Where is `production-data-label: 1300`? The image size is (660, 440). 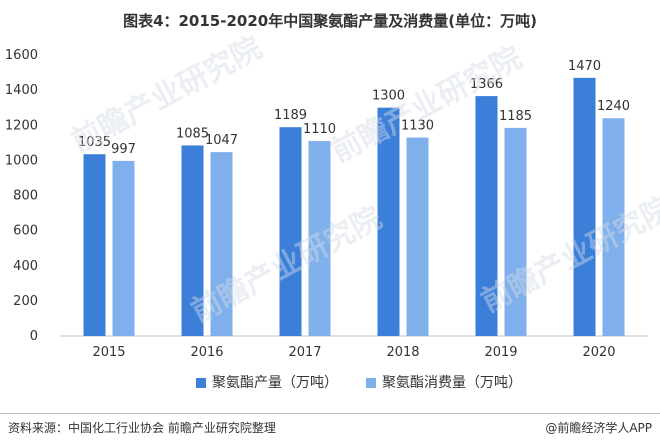
production-data-label: 1300 is located at coordinates (388, 96).